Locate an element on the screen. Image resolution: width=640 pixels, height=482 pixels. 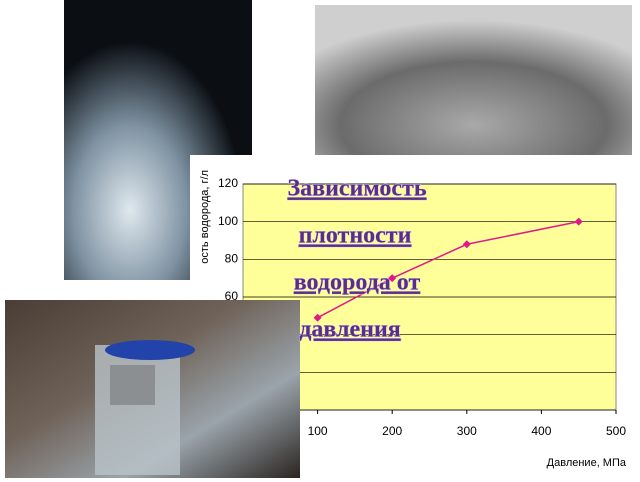
title-line: давления is located at coordinates (350, 330).